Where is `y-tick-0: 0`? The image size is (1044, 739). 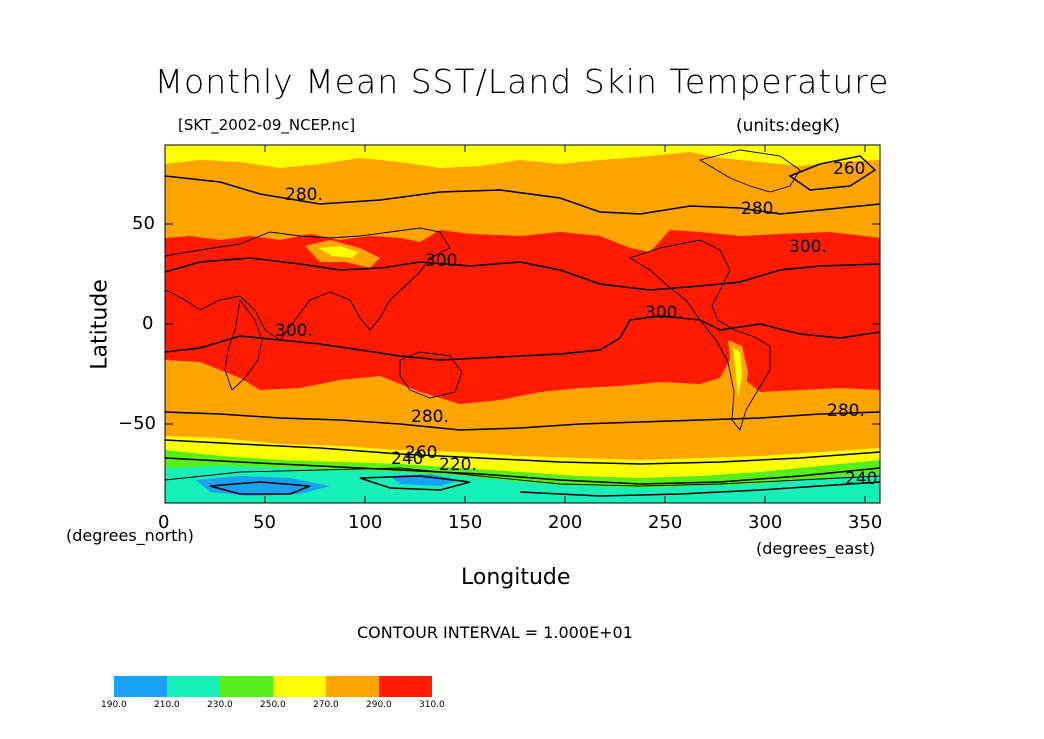
y-tick-0: 0 is located at coordinates (148, 323).